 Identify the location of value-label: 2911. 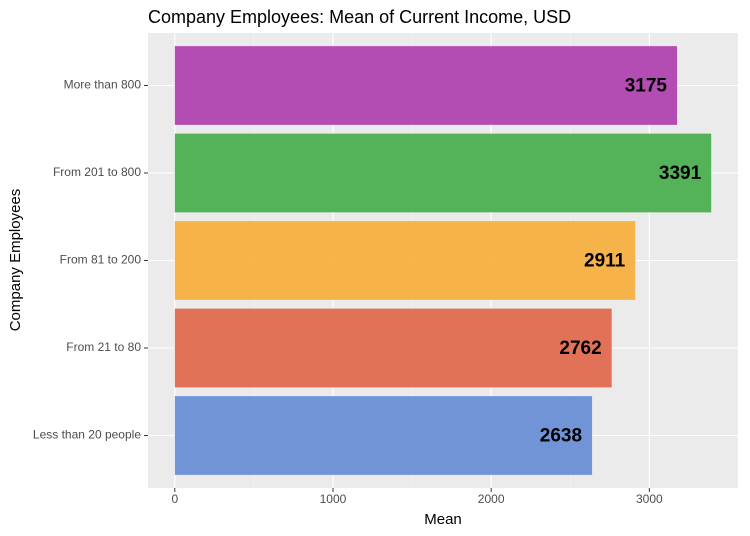
(605, 261).